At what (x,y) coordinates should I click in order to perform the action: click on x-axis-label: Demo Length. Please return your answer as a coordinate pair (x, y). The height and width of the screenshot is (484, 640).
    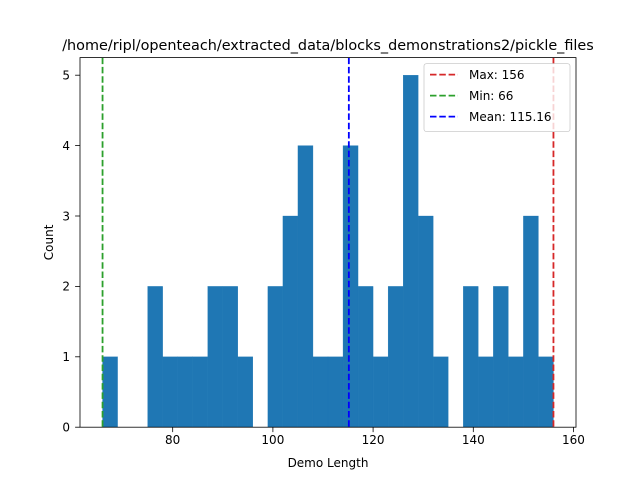
    Looking at the image, I should click on (328, 463).